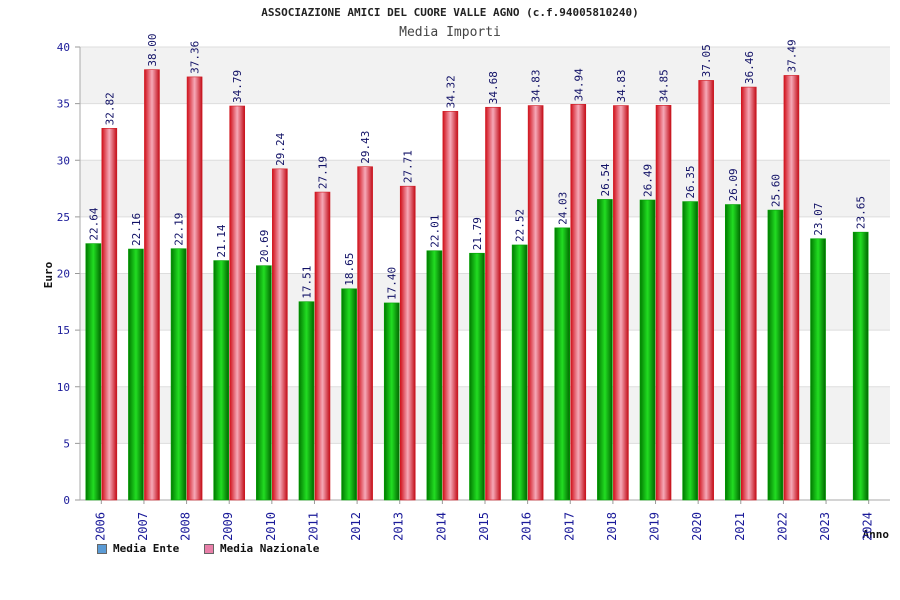 The image size is (900, 600). I want to click on bar-value-label: 37.36, so click(195, 57).